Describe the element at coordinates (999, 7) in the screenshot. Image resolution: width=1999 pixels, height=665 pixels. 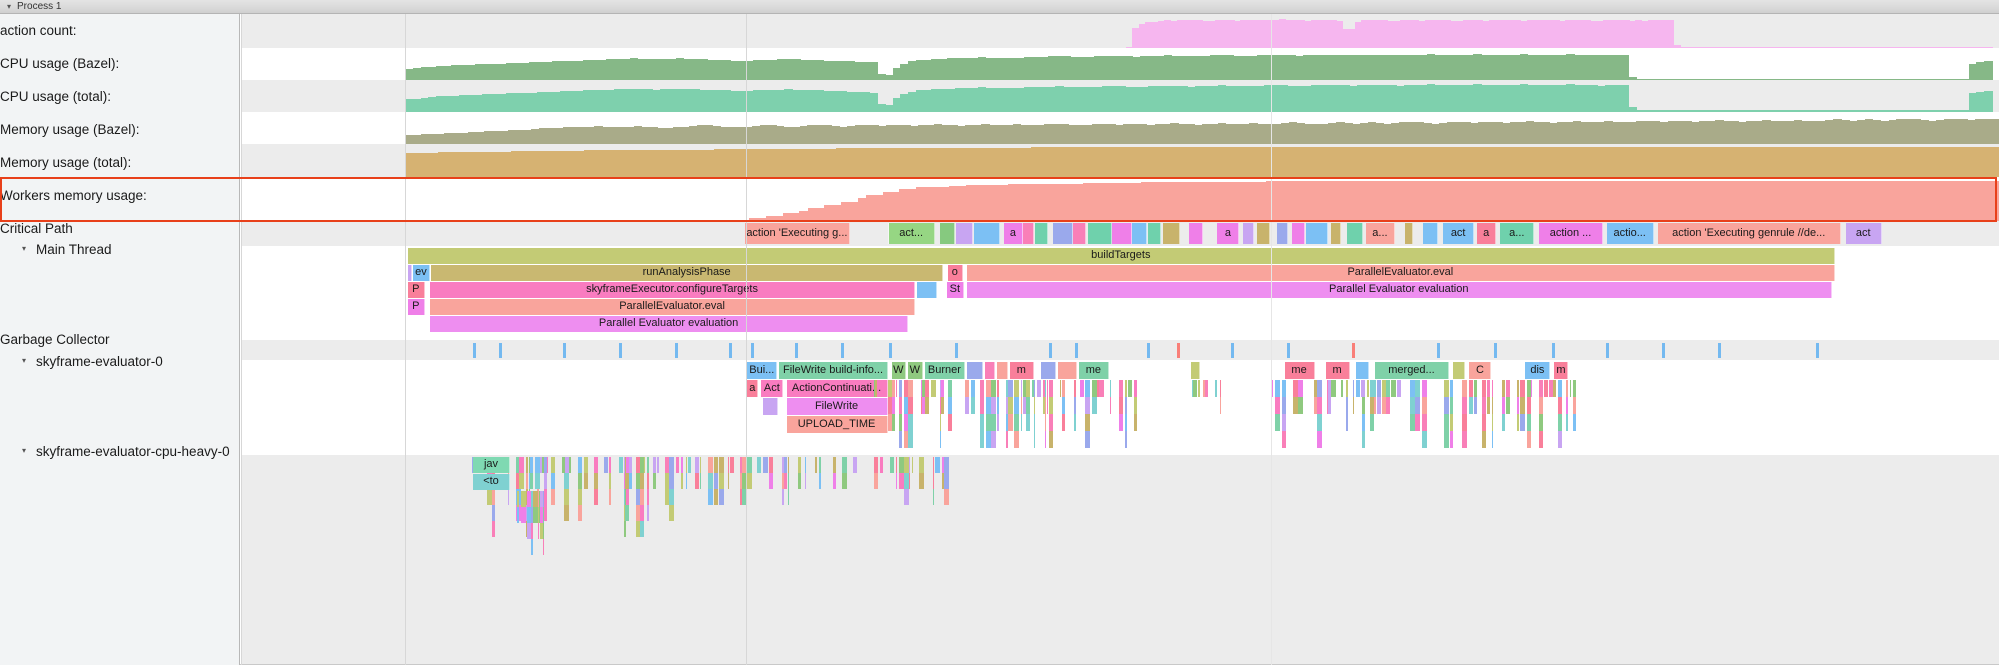
I see `process-header: ▾ Process 1` at that location.